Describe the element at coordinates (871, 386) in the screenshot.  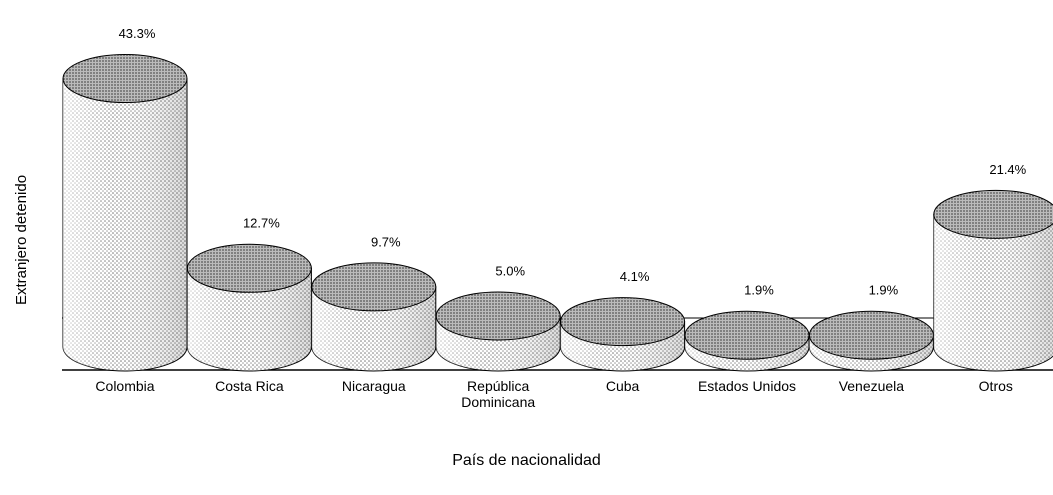
I see `x-tick-label: Venezuela` at that location.